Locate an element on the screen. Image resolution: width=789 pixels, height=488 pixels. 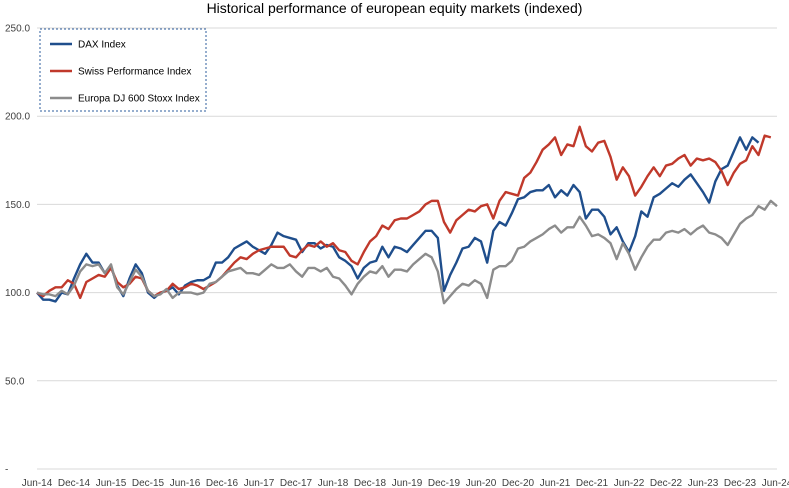
x-tick-label: Jun-16 is located at coordinates (185, 483).